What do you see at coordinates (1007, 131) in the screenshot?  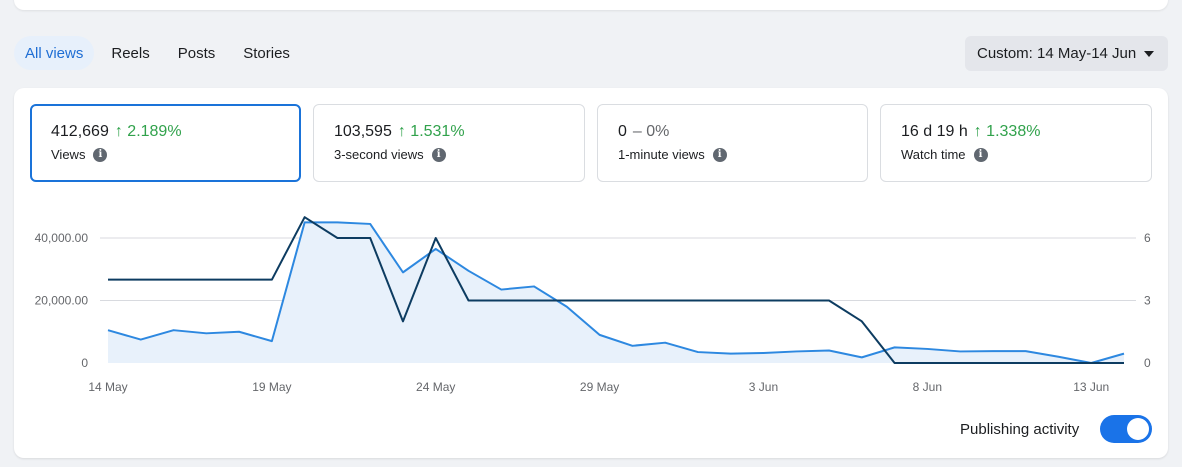 I see `metric-delta: ↑ 1.338%` at bounding box center [1007, 131].